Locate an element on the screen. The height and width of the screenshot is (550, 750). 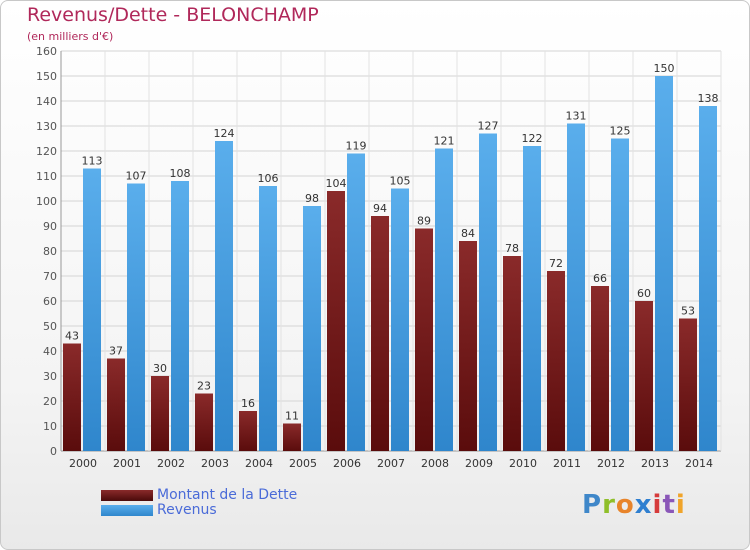
data-label-debt: 53 is located at coordinates (688, 311).